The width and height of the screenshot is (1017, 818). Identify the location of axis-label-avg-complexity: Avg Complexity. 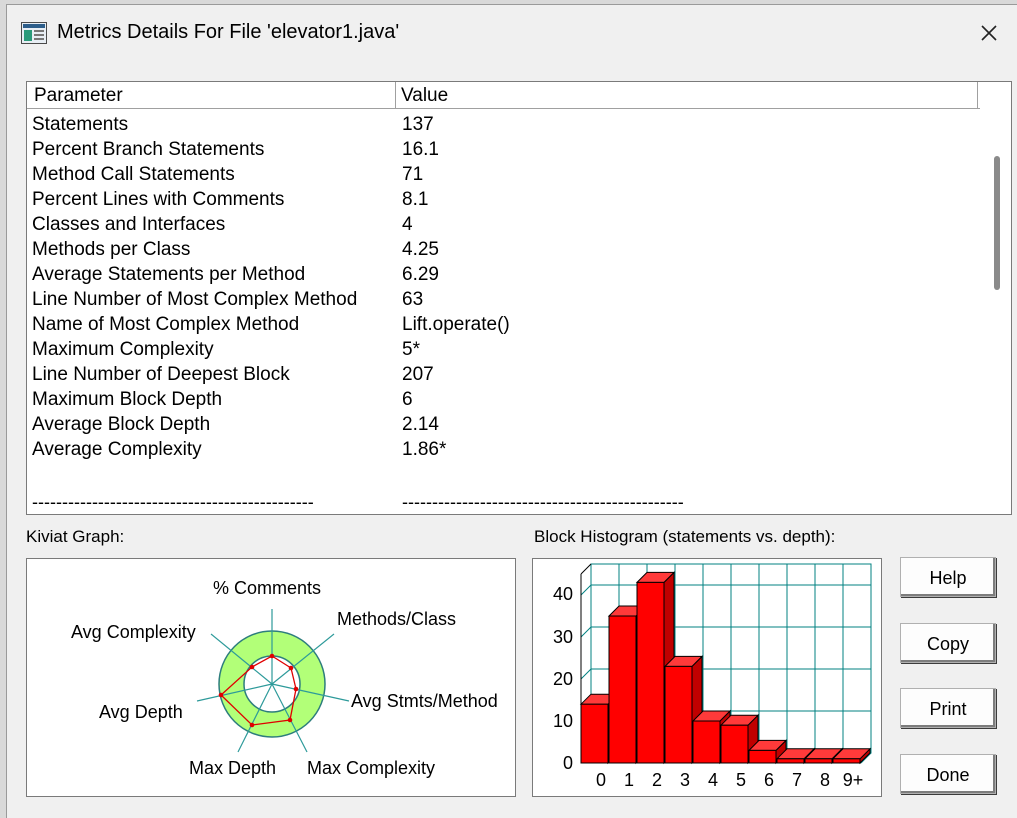
(133, 632).